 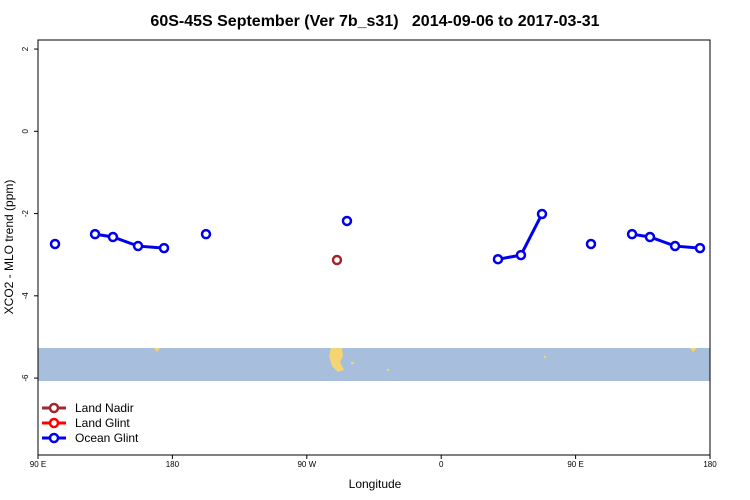 I want to click on y-tick-label: 2, so click(x=25, y=48).